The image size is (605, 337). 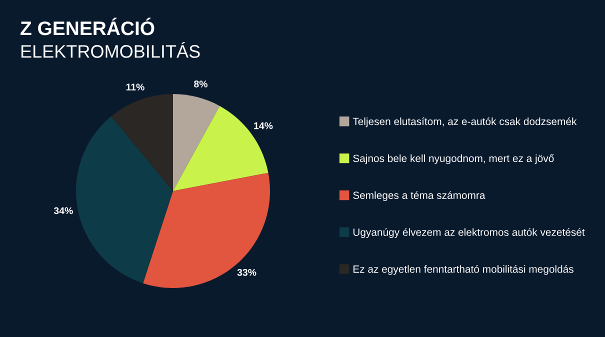 I want to click on legend-label: Semleges a téma számomra, so click(x=419, y=196).